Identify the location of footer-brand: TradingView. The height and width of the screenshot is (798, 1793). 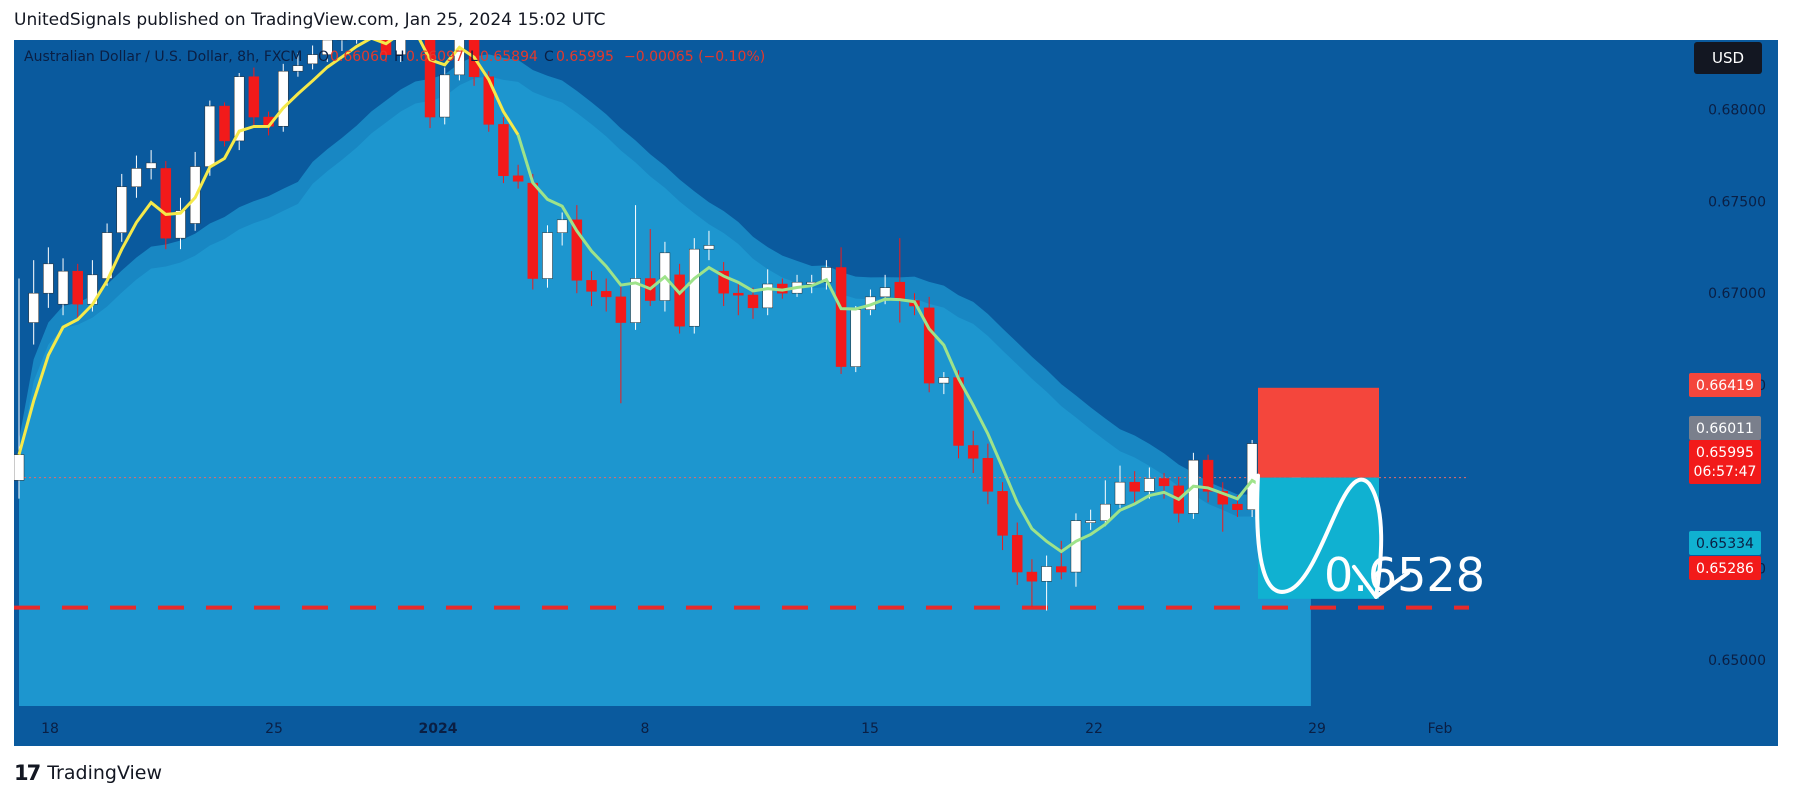
(105, 773).